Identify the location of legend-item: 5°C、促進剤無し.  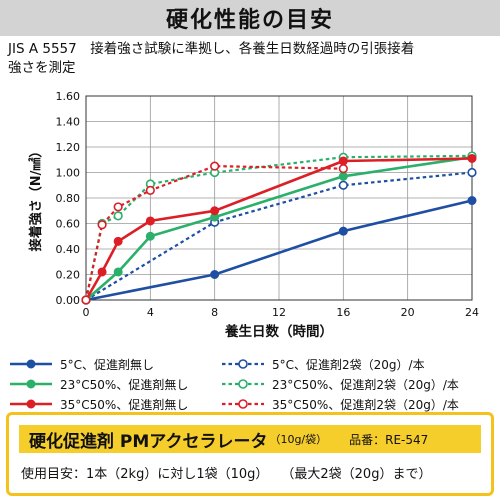
(81, 364).